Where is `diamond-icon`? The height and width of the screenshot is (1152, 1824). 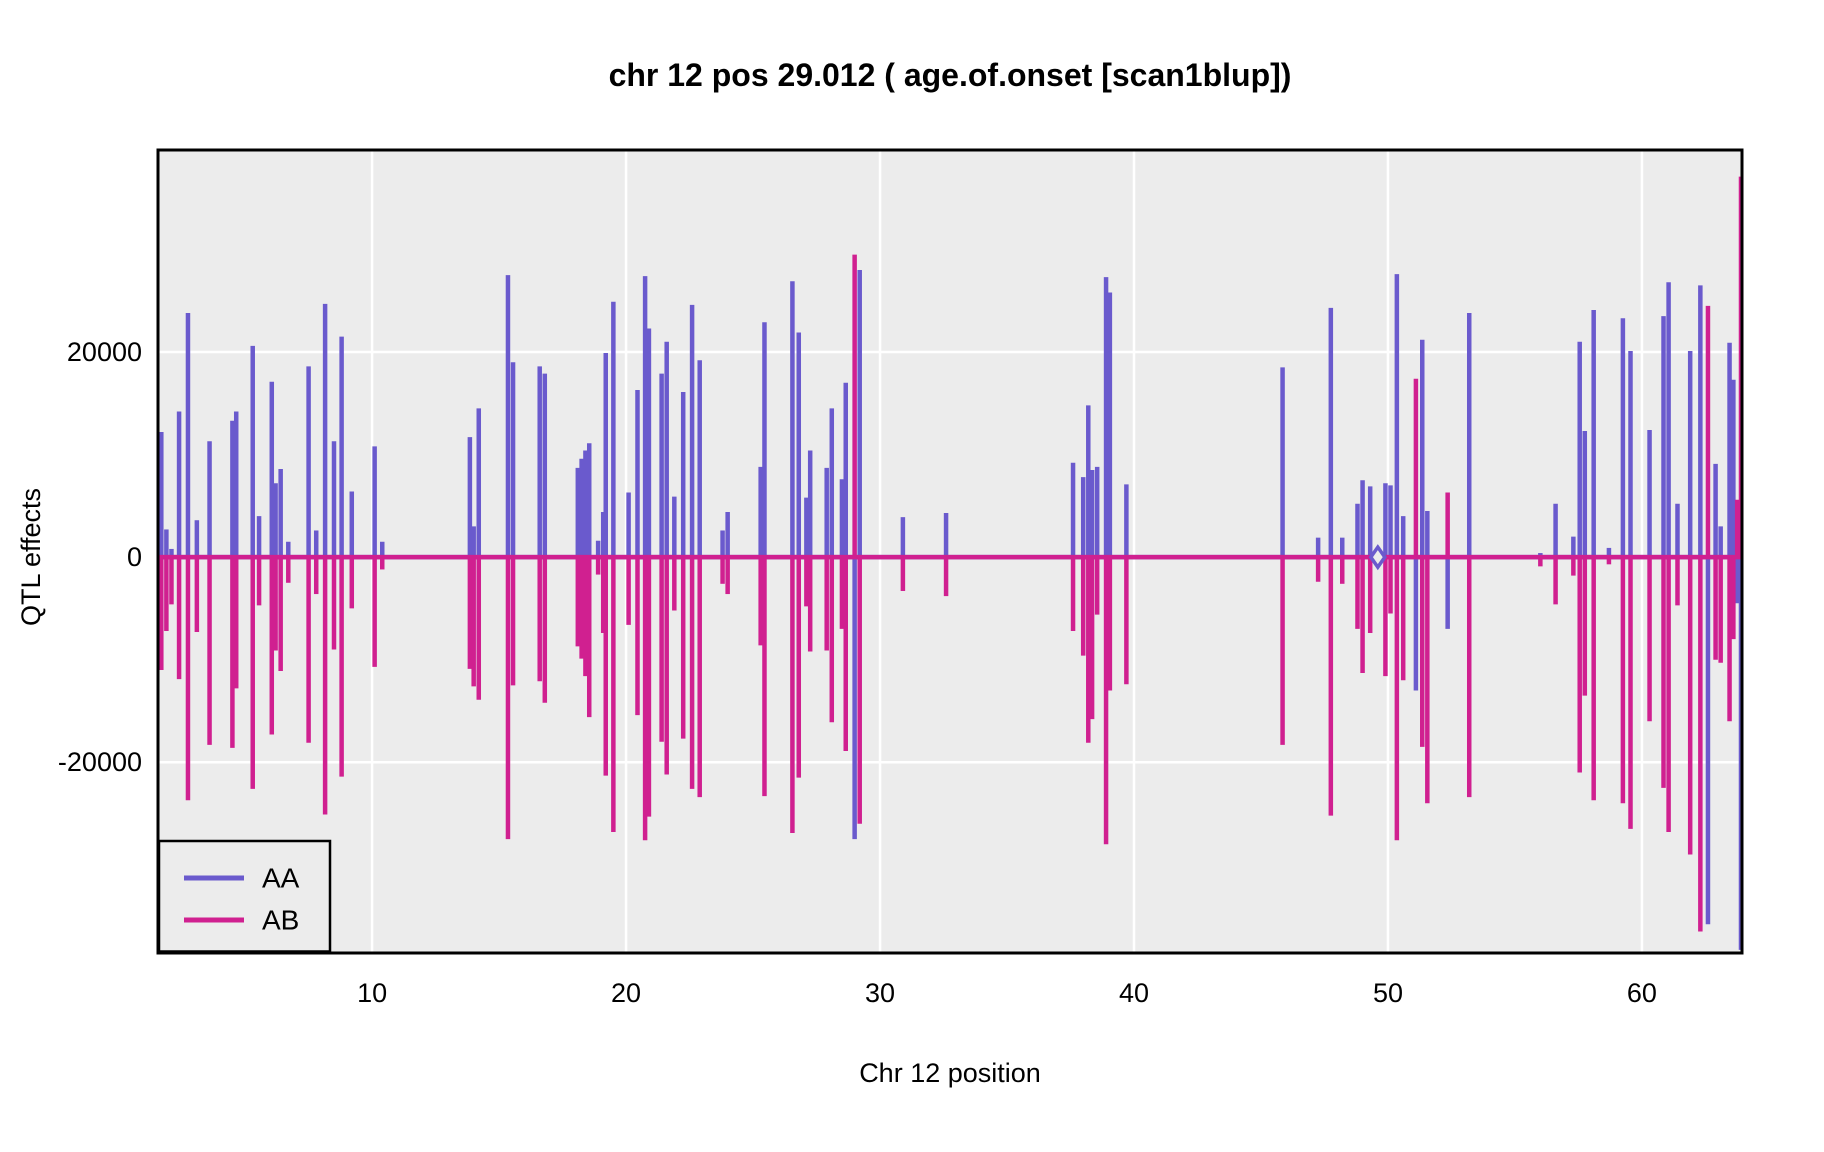 diamond-icon is located at coordinates (1377, 557).